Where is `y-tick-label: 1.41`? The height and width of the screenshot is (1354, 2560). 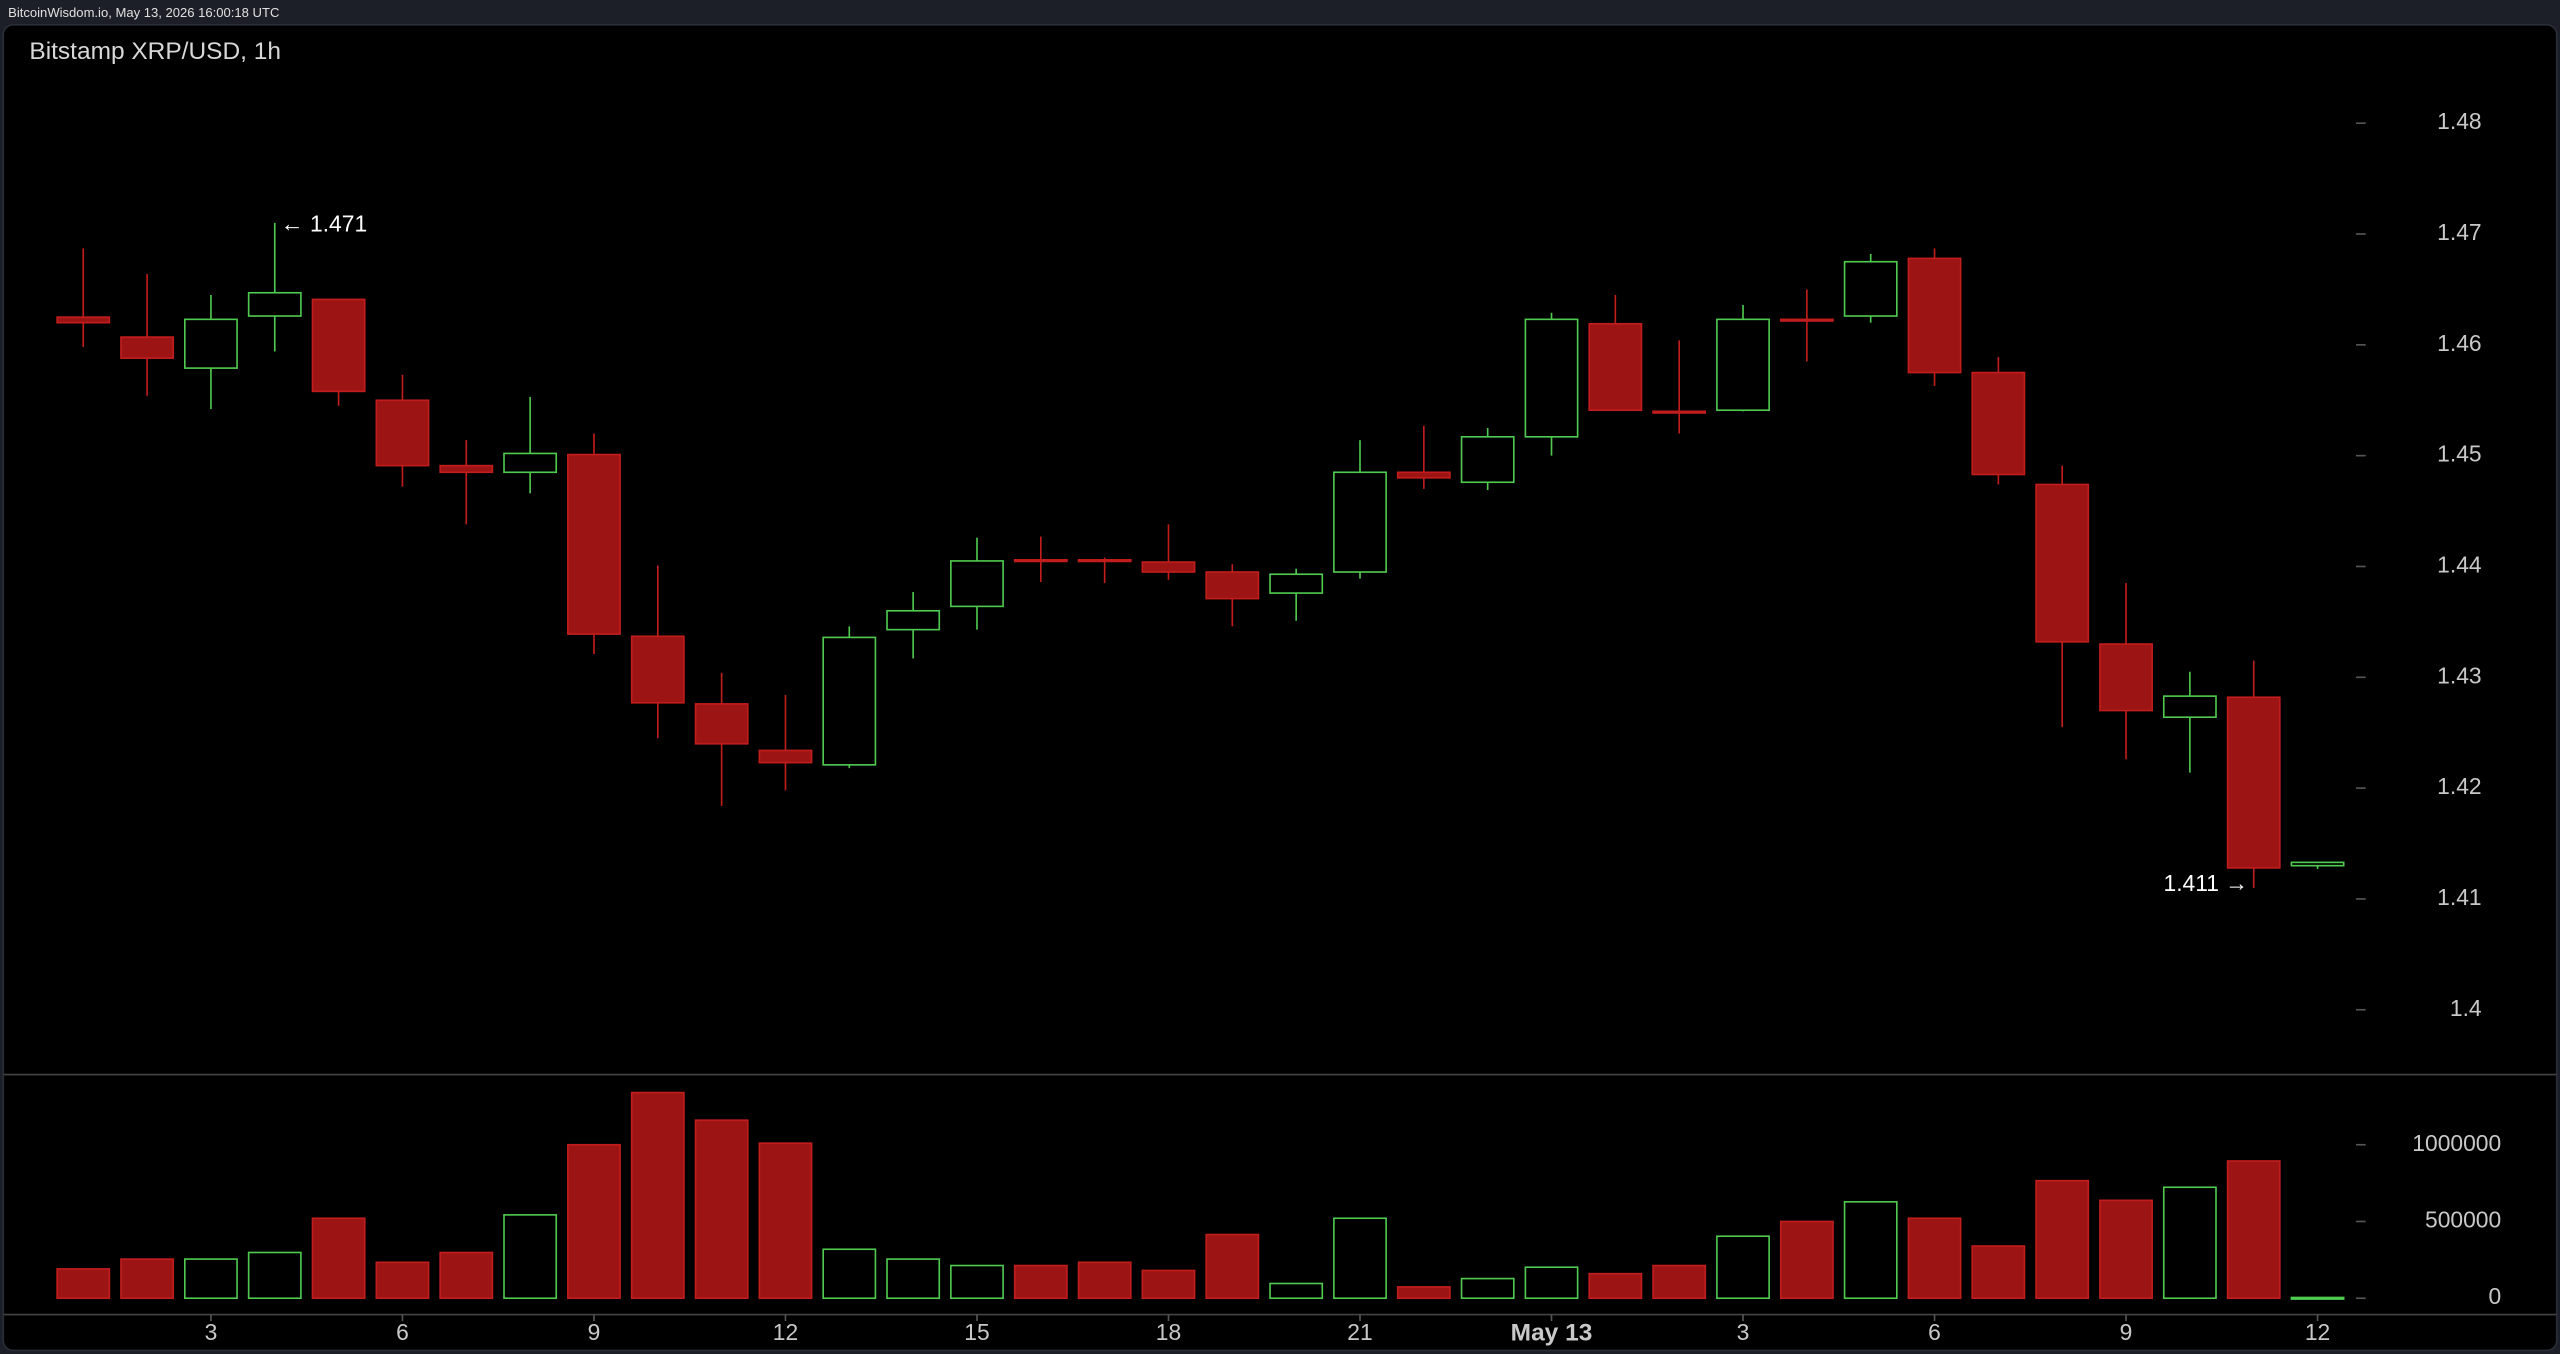
y-tick-label: 1.41 is located at coordinates (2459, 897).